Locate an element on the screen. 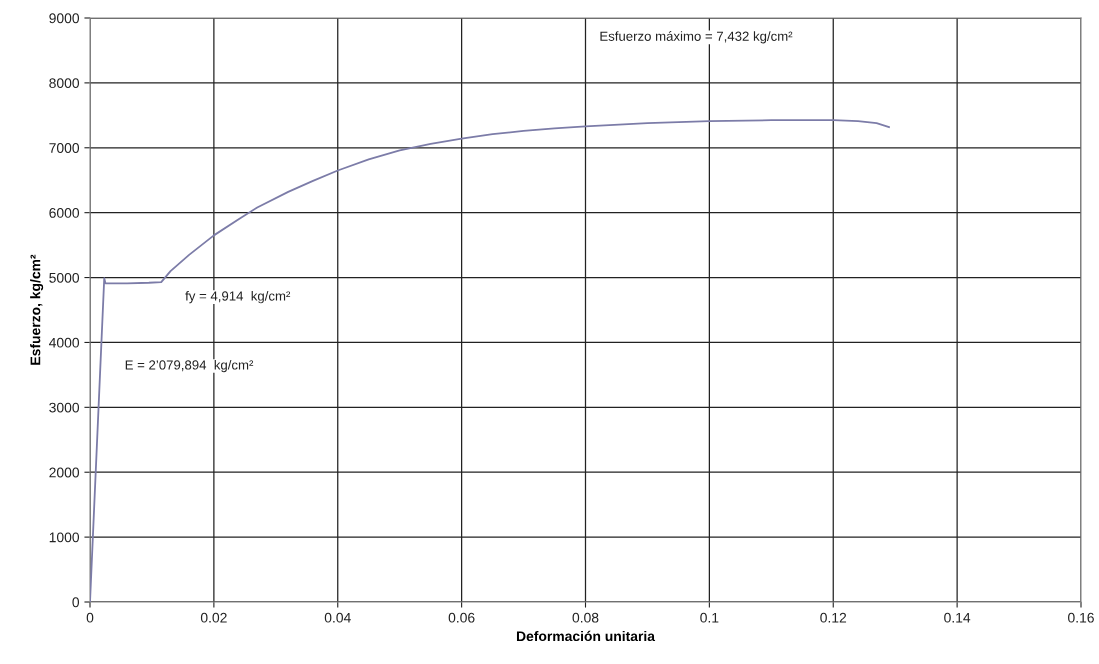  y-tick-label: 8000 is located at coordinates (64, 83).